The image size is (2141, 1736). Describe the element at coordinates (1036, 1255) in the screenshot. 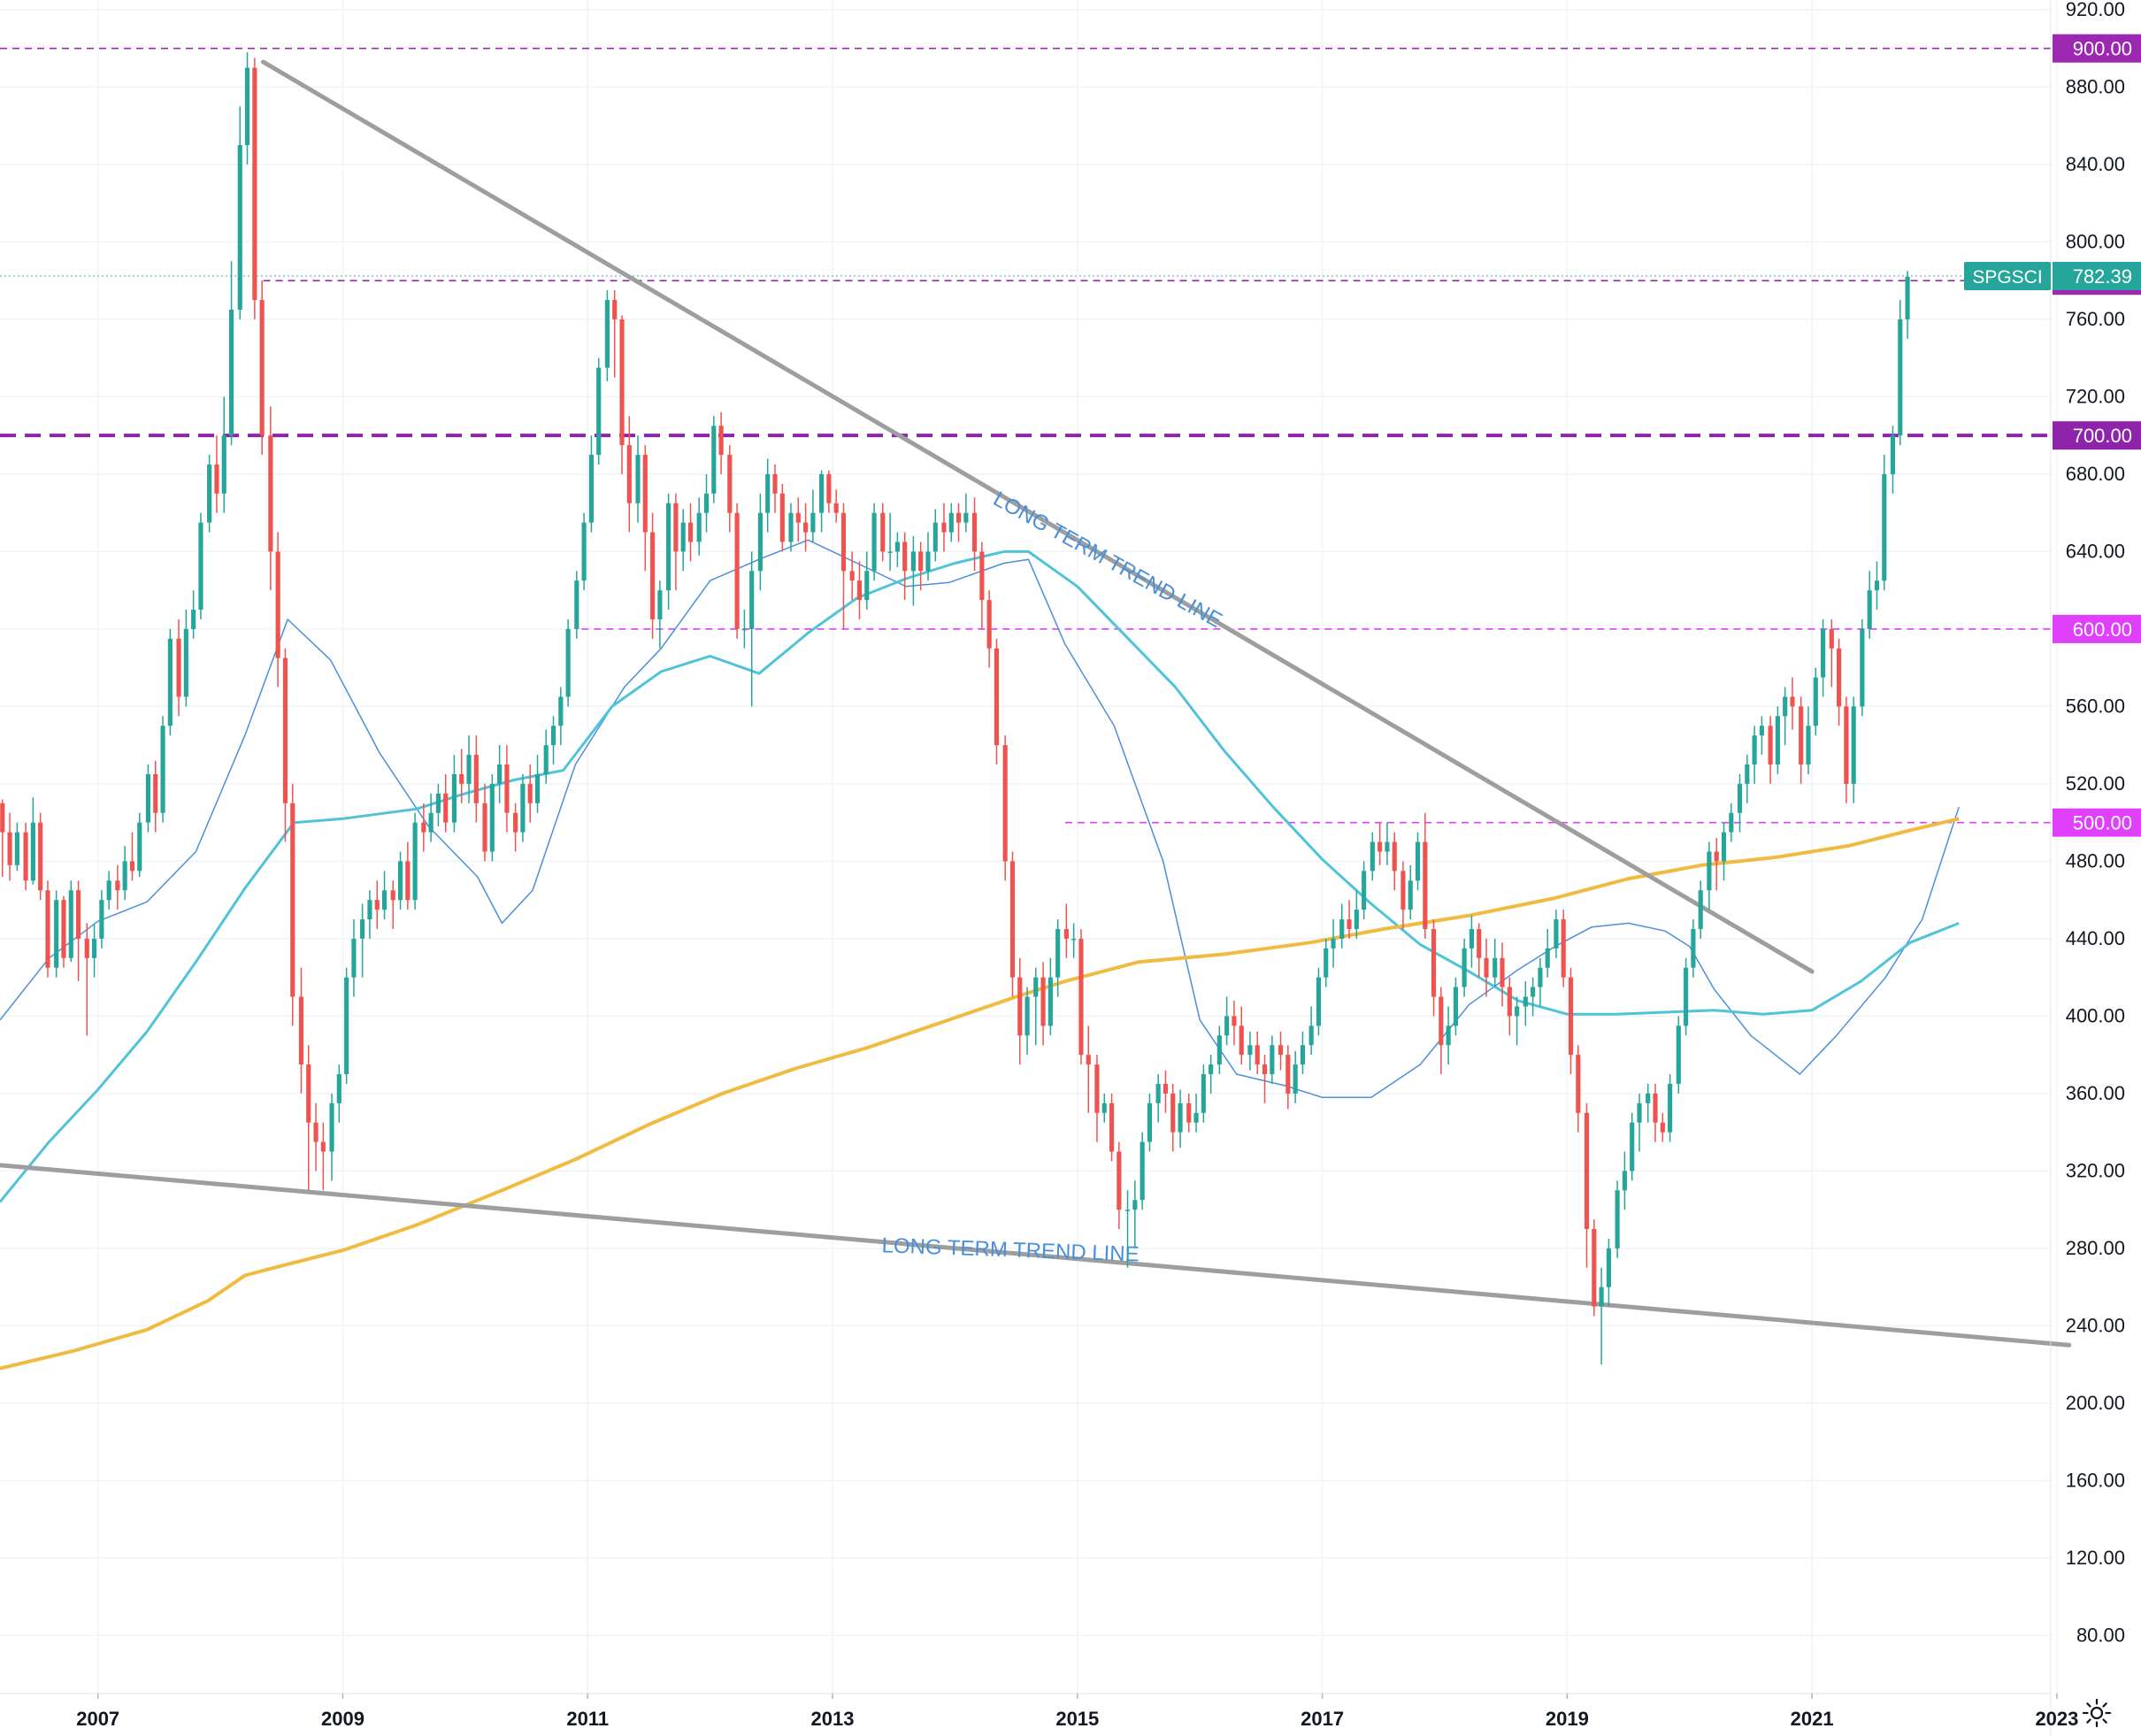

I see `trend-line` at that location.